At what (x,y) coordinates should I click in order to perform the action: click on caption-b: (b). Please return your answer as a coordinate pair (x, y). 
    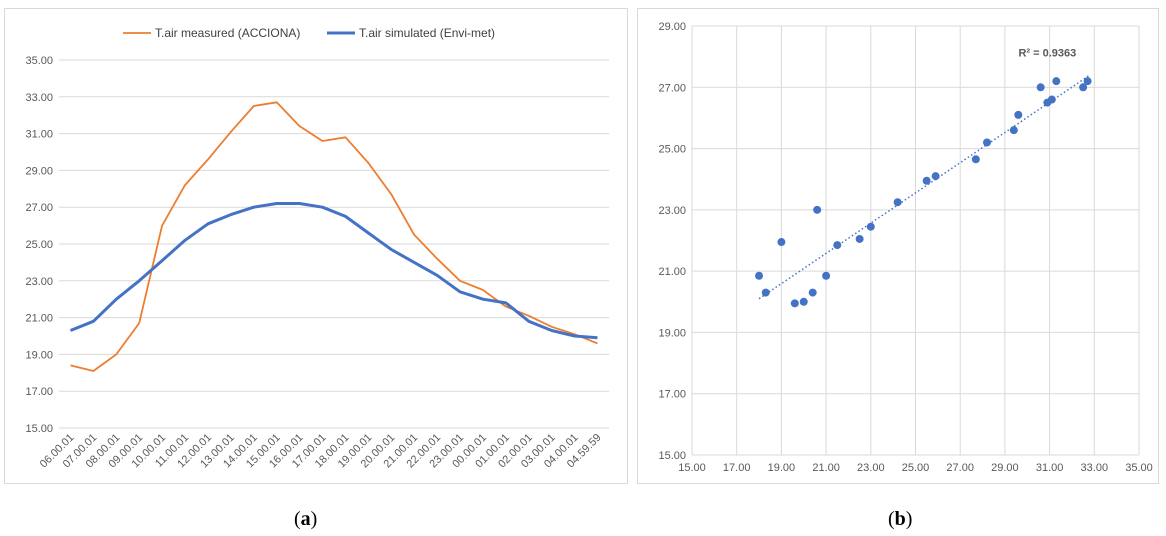
    Looking at the image, I should click on (900, 519).